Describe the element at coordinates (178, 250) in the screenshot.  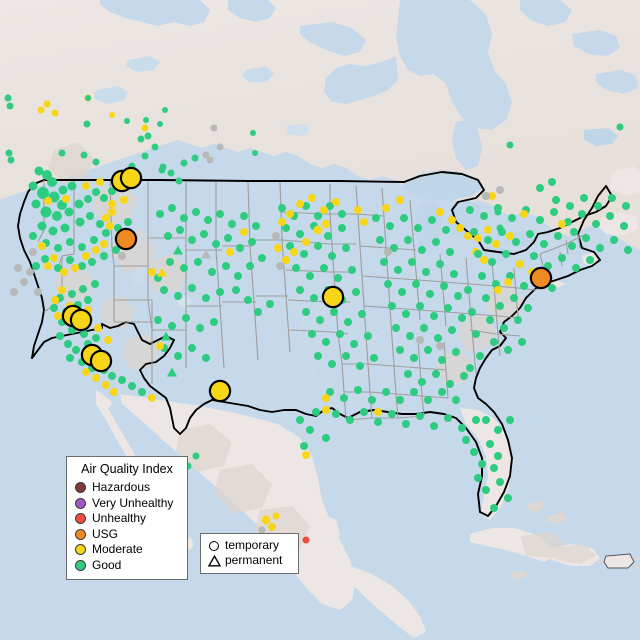
I see `monitor-point-permanent` at that location.